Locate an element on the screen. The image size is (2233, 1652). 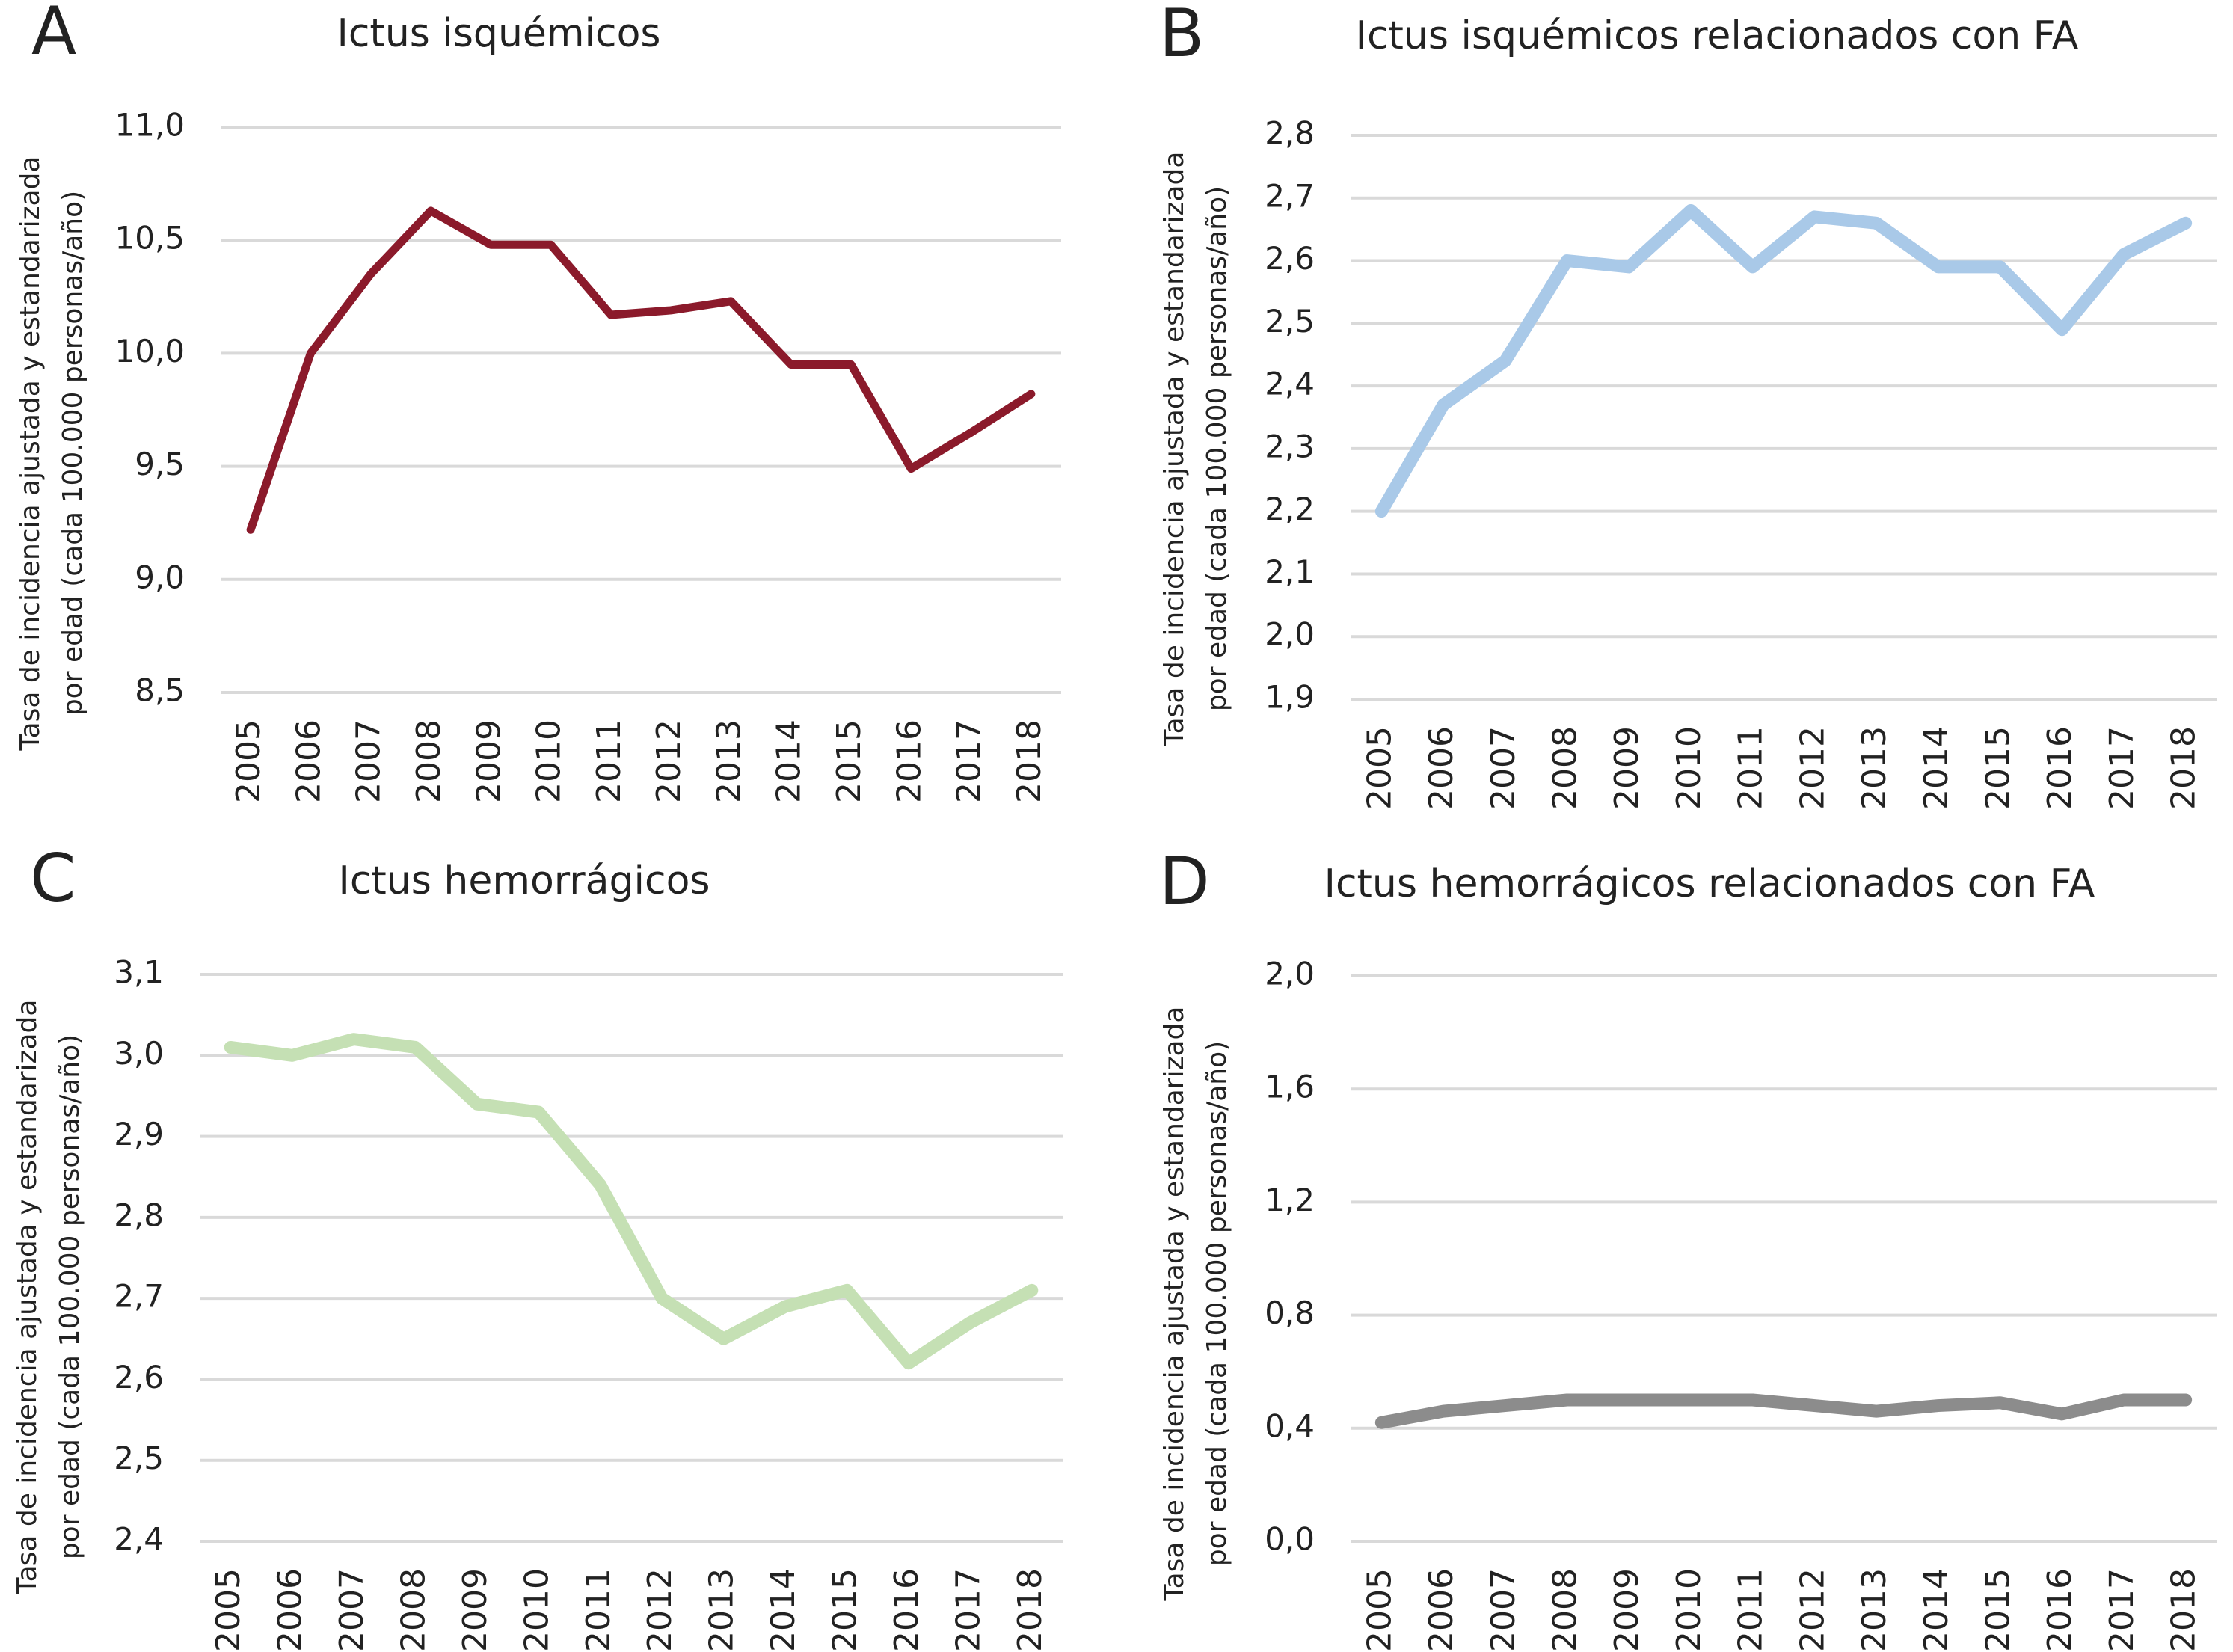
chart-title: Ictus isquémicos relacionados con FA is located at coordinates (1717, 36).